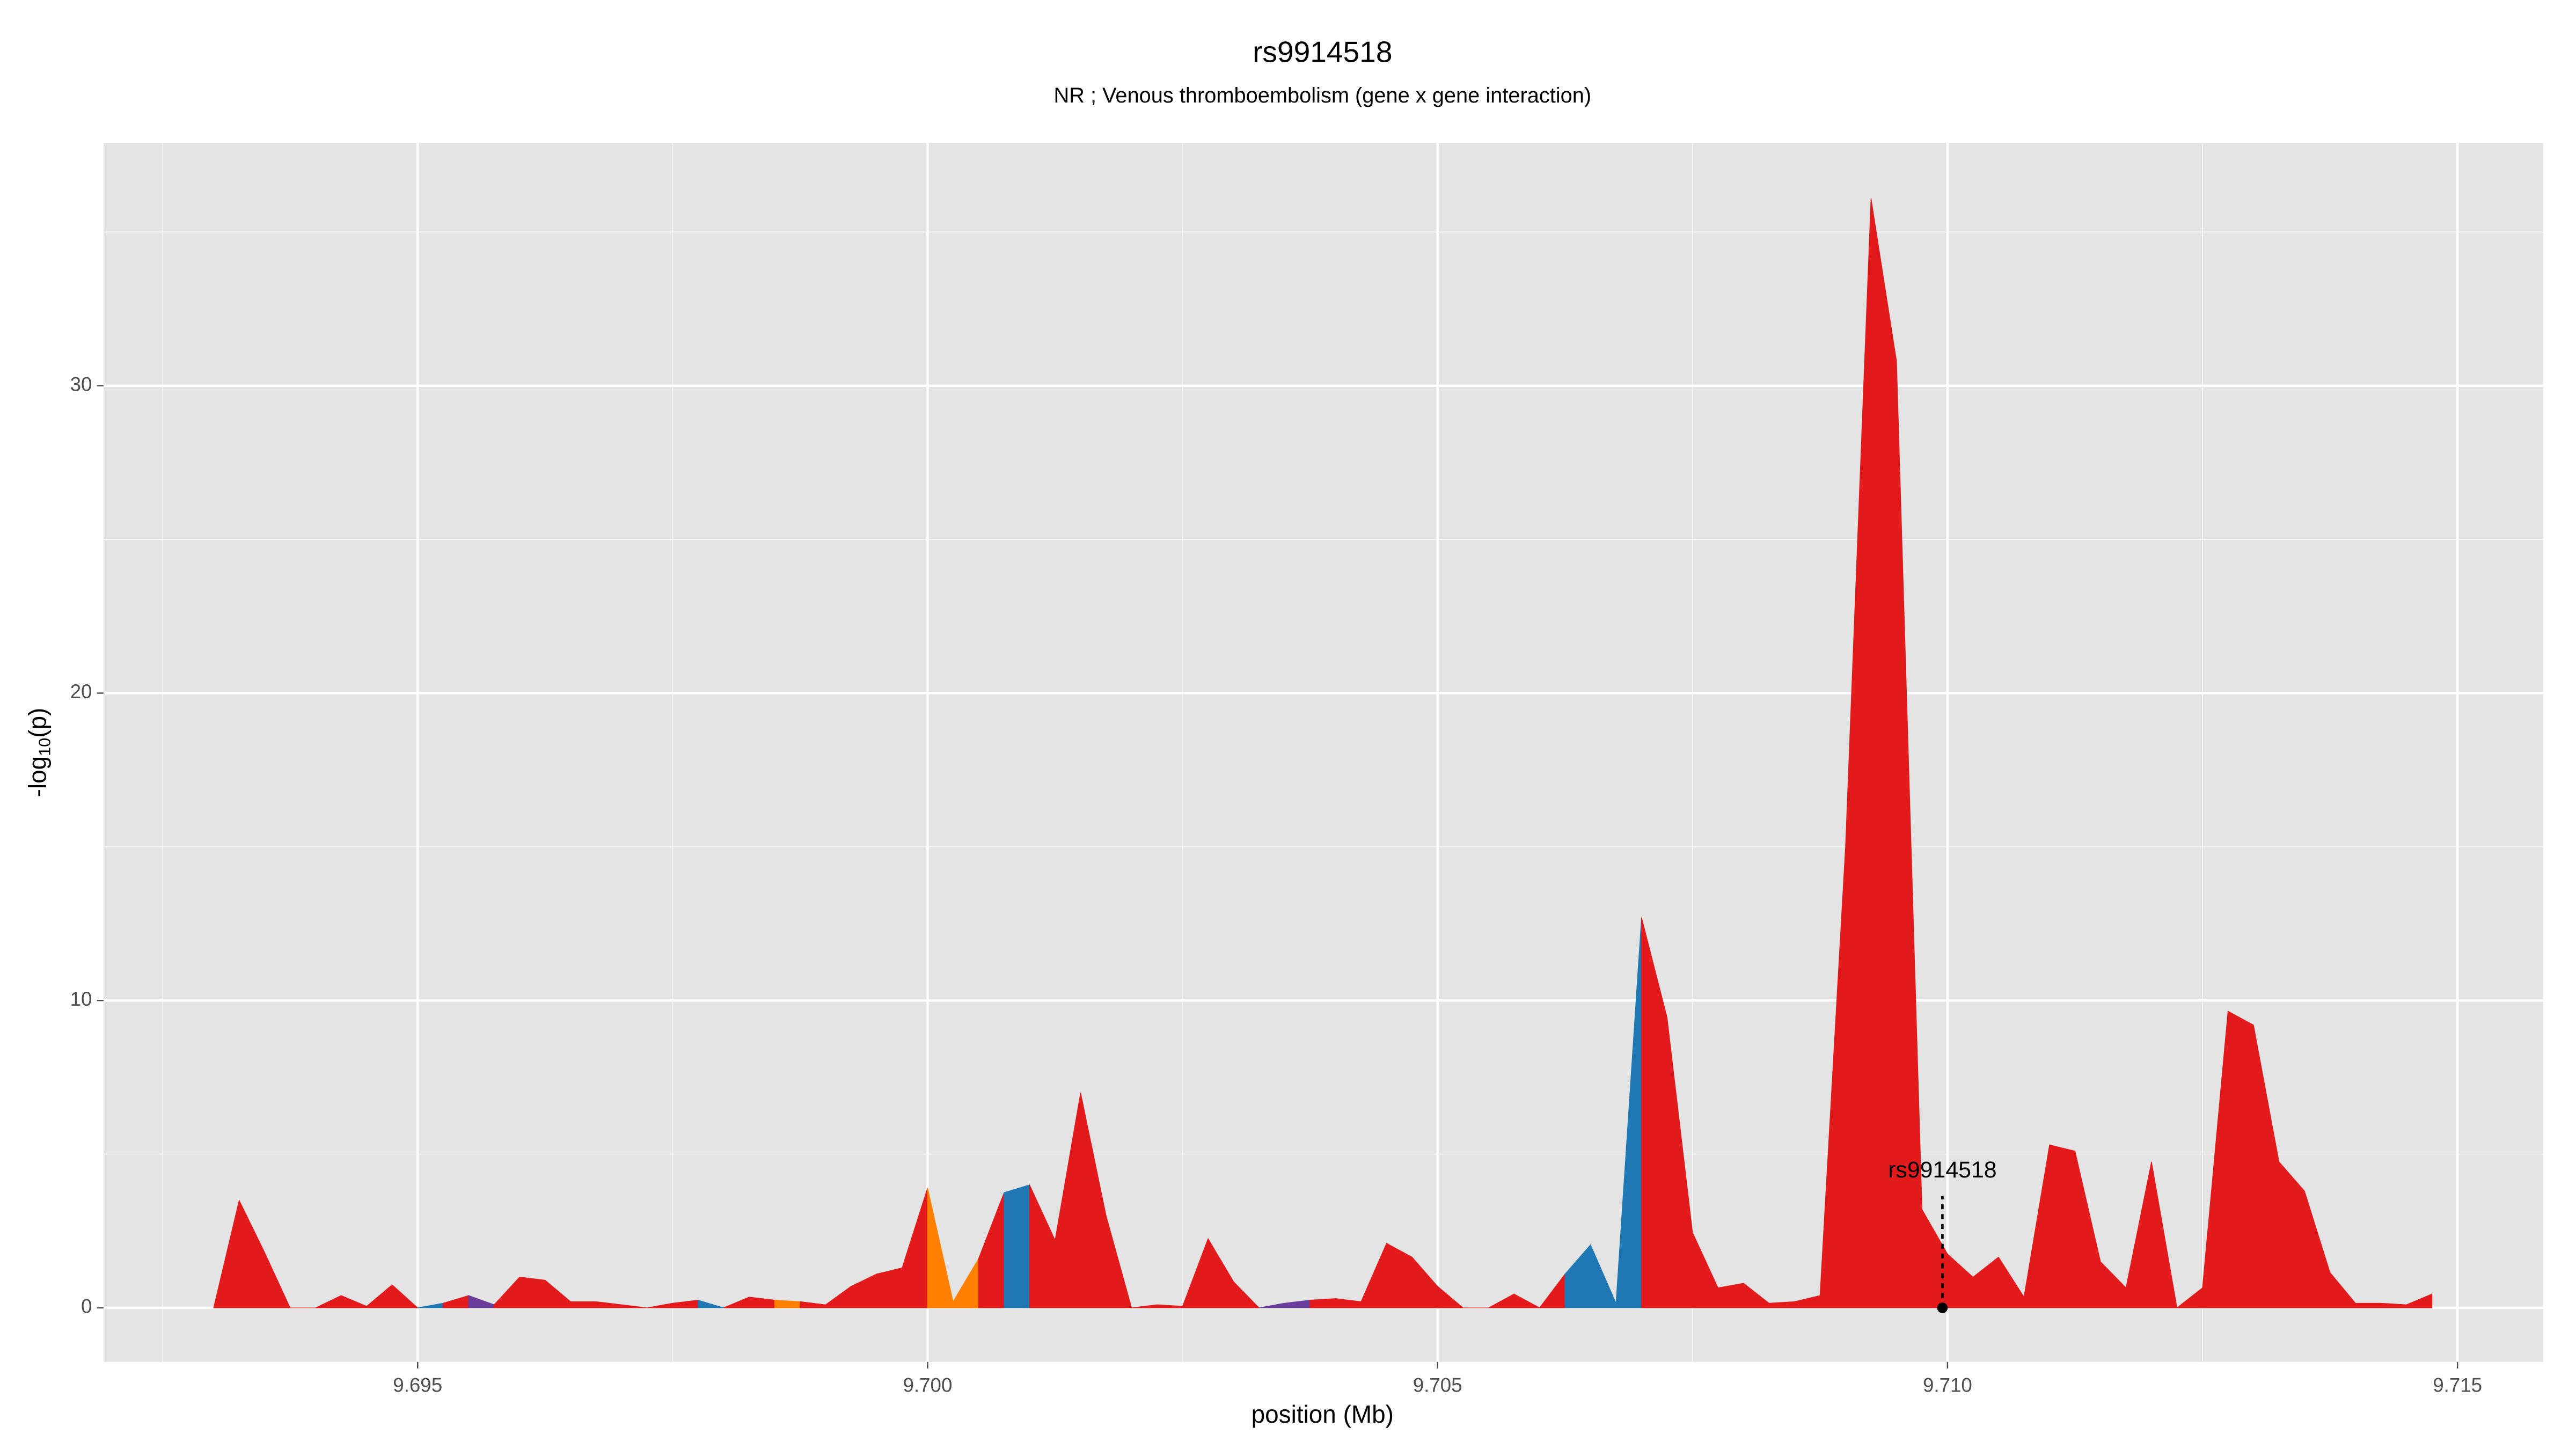 The height and width of the screenshot is (1449, 2576). What do you see at coordinates (81, 999) in the screenshot?
I see `y-tick-label: 10` at bounding box center [81, 999].